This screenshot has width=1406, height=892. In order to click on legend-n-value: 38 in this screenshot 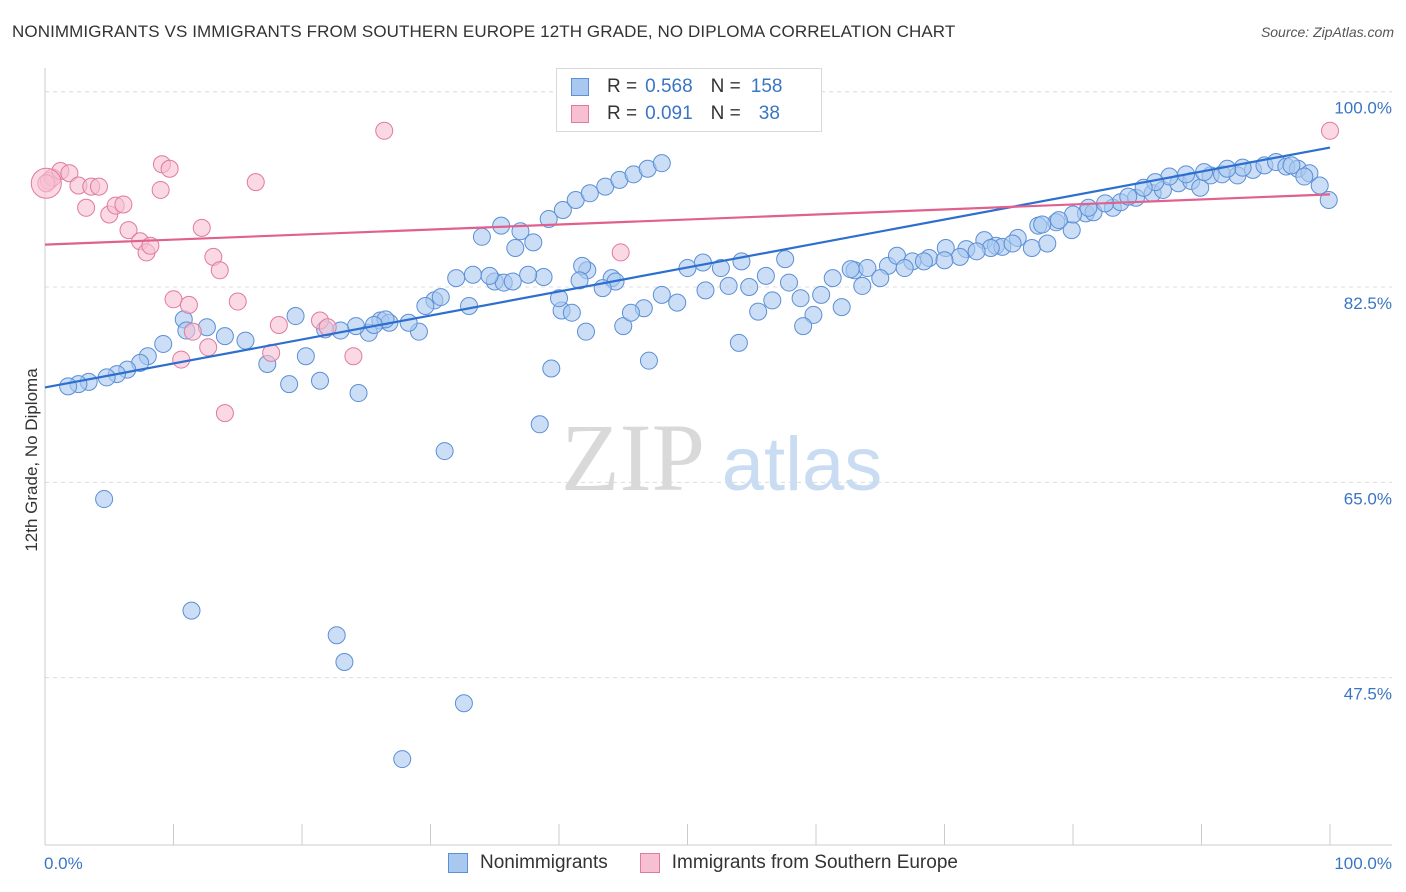, I will do `click(769, 113)`.